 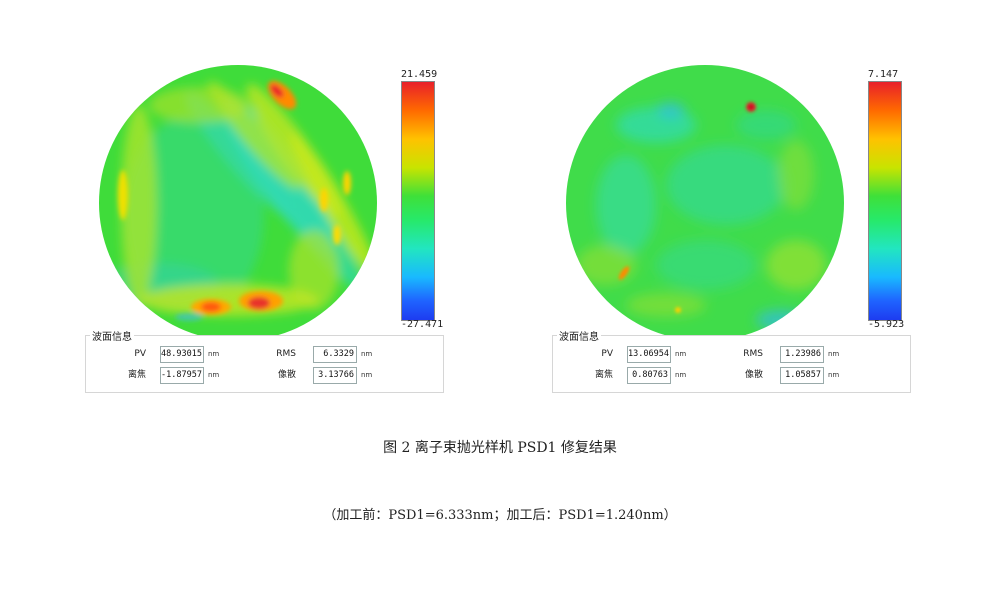 I want to click on info-row: 离焦 -1.87957 nm 像散 3.13766 nm, so click(x=264, y=375).